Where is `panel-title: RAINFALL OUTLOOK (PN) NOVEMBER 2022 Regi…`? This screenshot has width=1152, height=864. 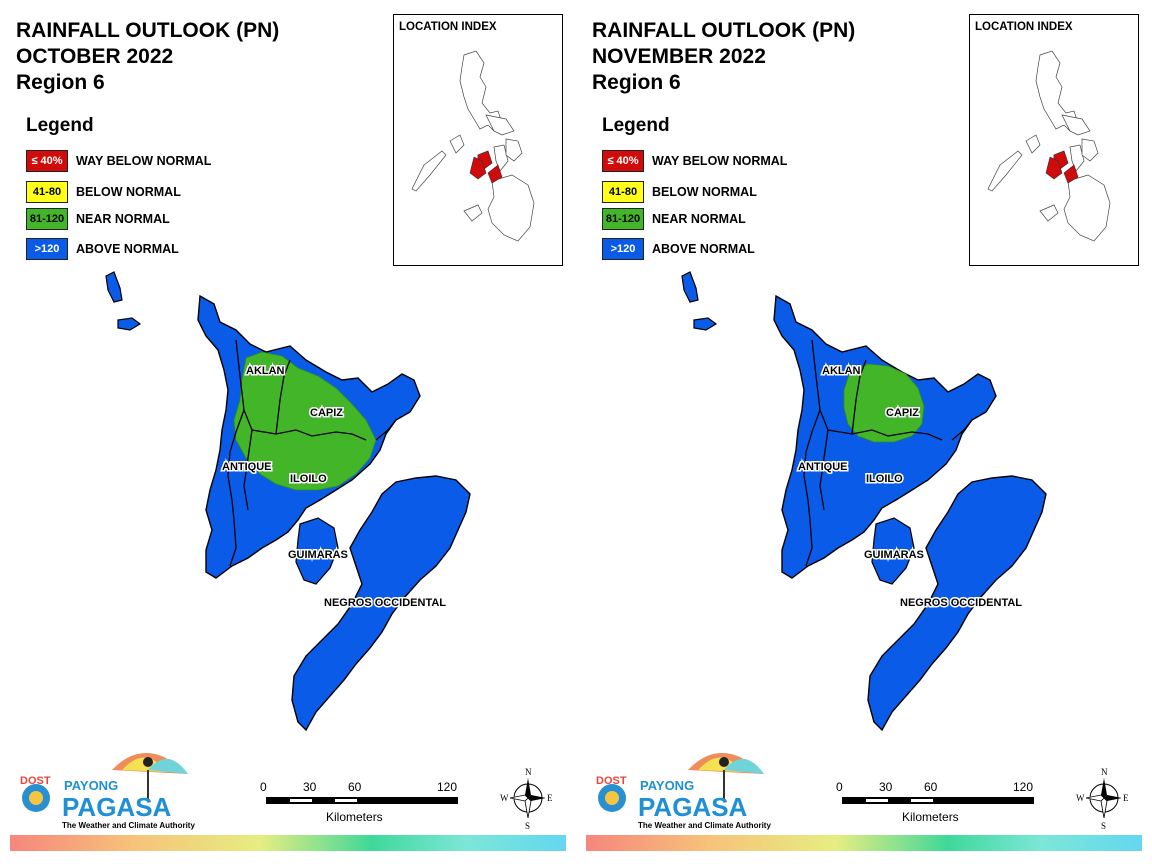 panel-title: RAINFALL OUTLOOK (PN) NOVEMBER 2022 Regi… is located at coordinates (723, 57).